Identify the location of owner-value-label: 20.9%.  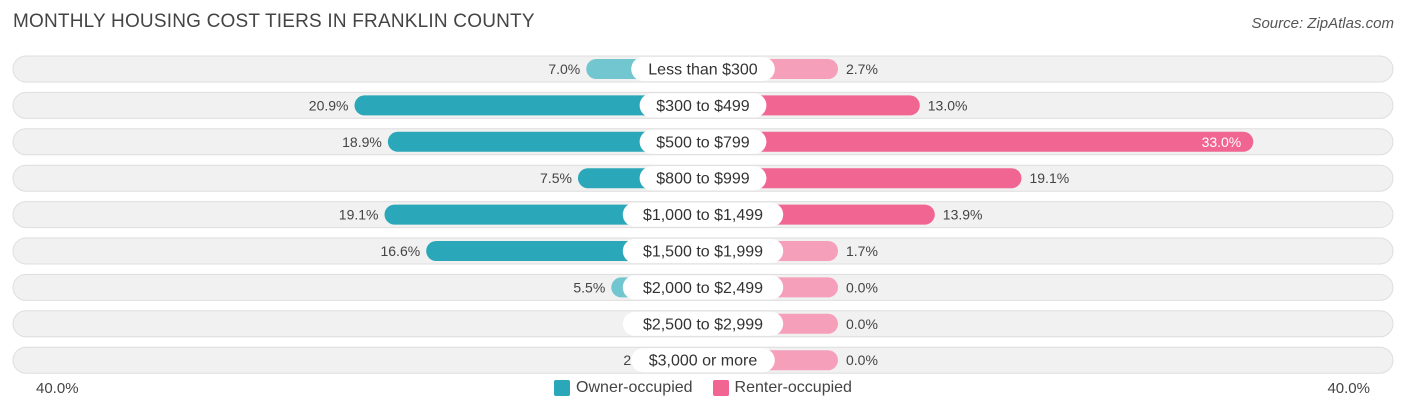
(329, 105).